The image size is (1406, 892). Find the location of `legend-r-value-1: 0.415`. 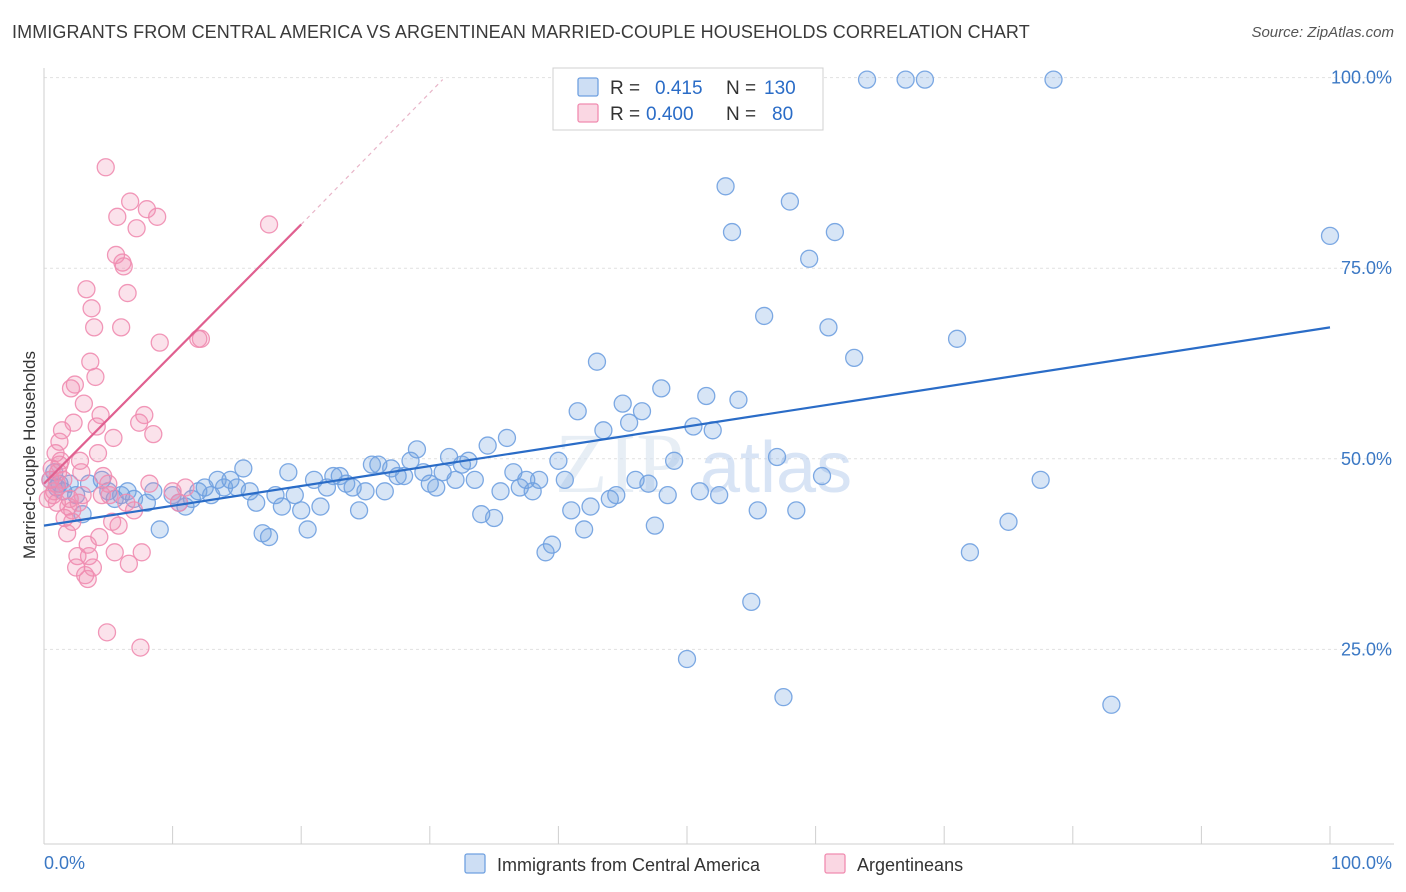

legend-r-value-1: 0.415 is located at coordinates (679, 88).